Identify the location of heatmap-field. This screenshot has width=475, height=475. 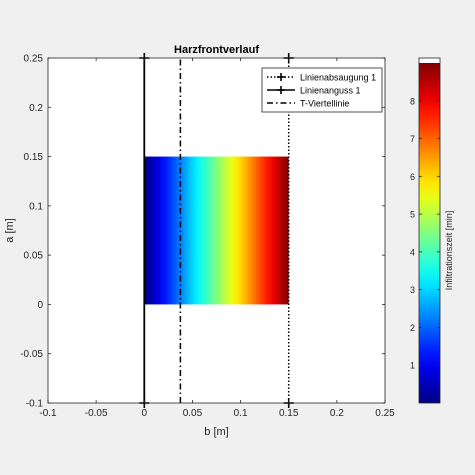
(216, 230).